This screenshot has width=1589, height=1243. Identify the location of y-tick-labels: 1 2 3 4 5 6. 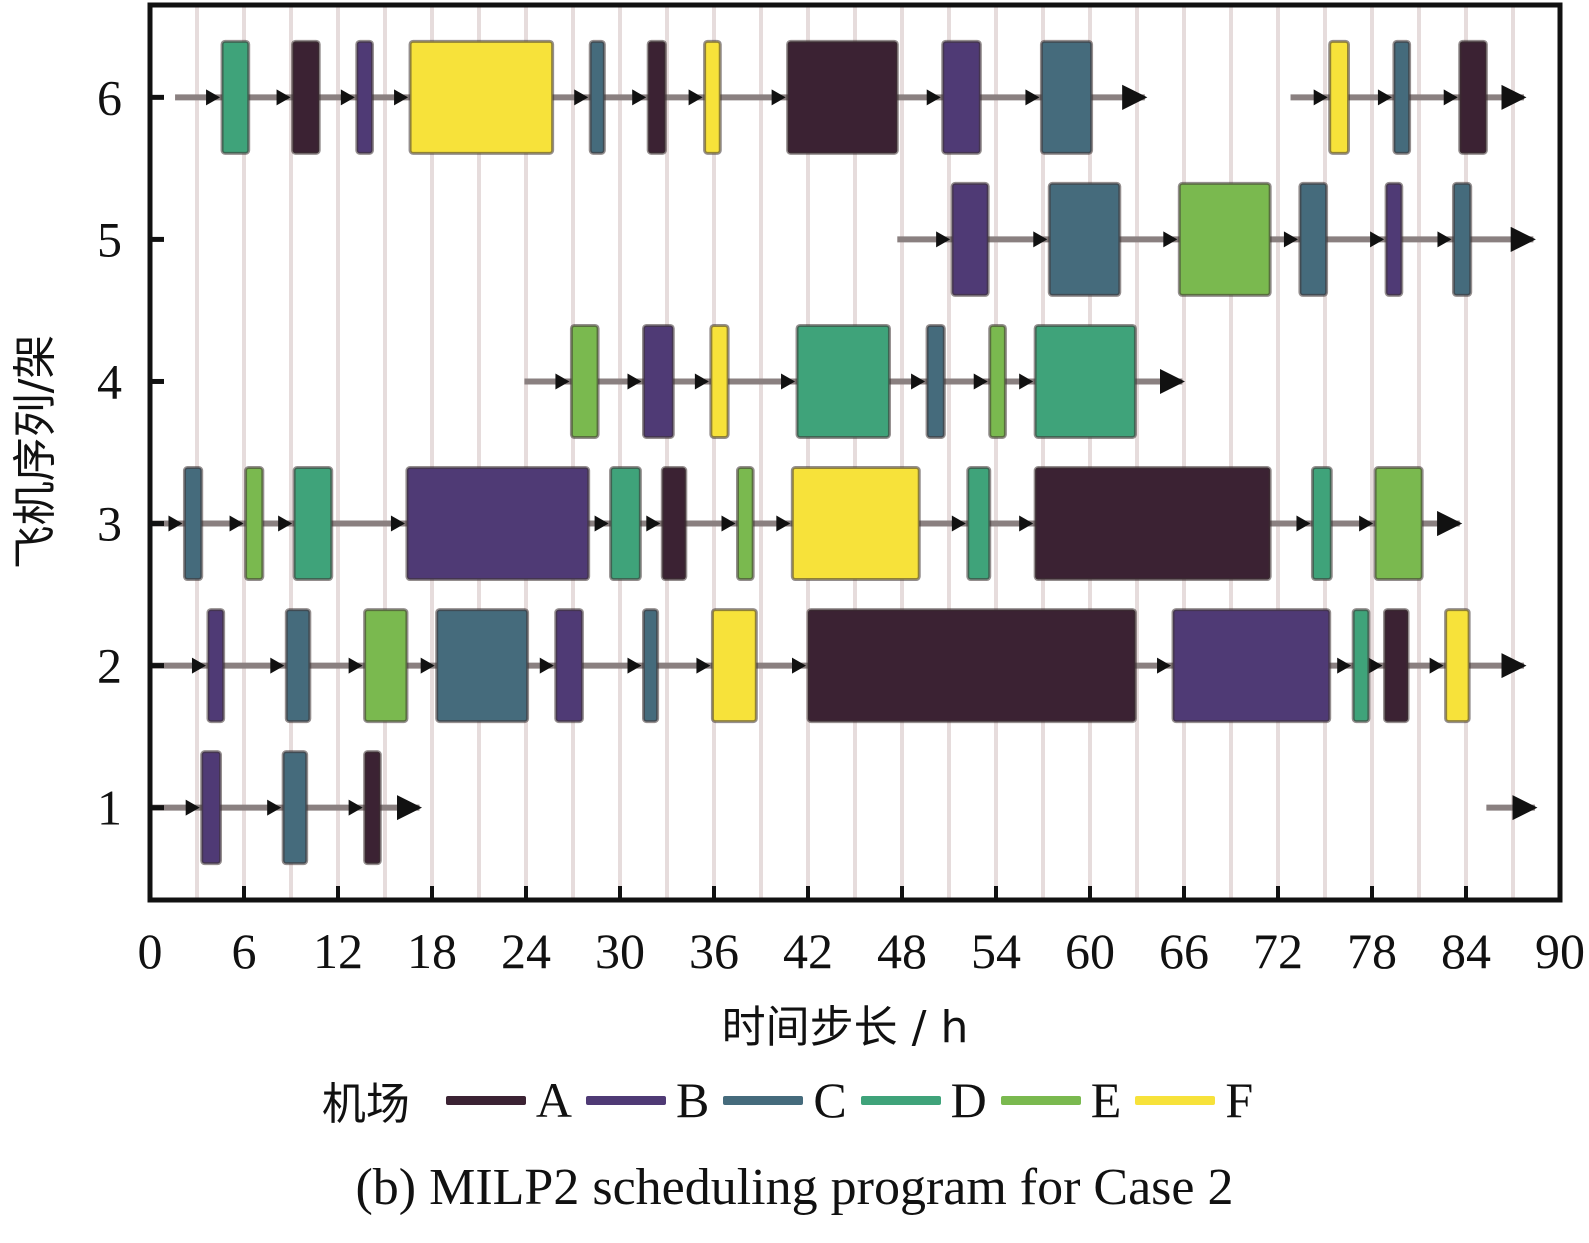
(109, 452).